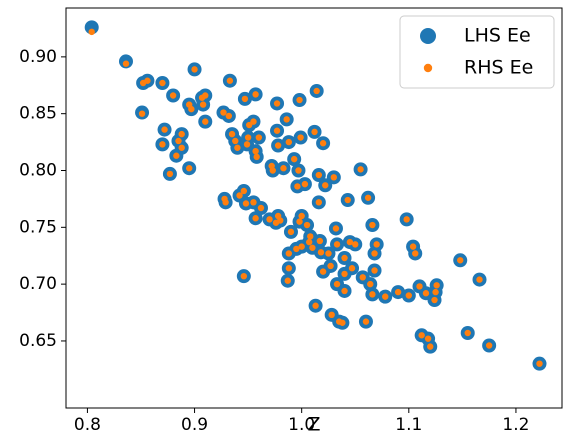 This screenshot has width=572, height=444. Describe the element at coordinates (87, 425) in the screenshot. I see `x-tick-label: 0.8` at that location.